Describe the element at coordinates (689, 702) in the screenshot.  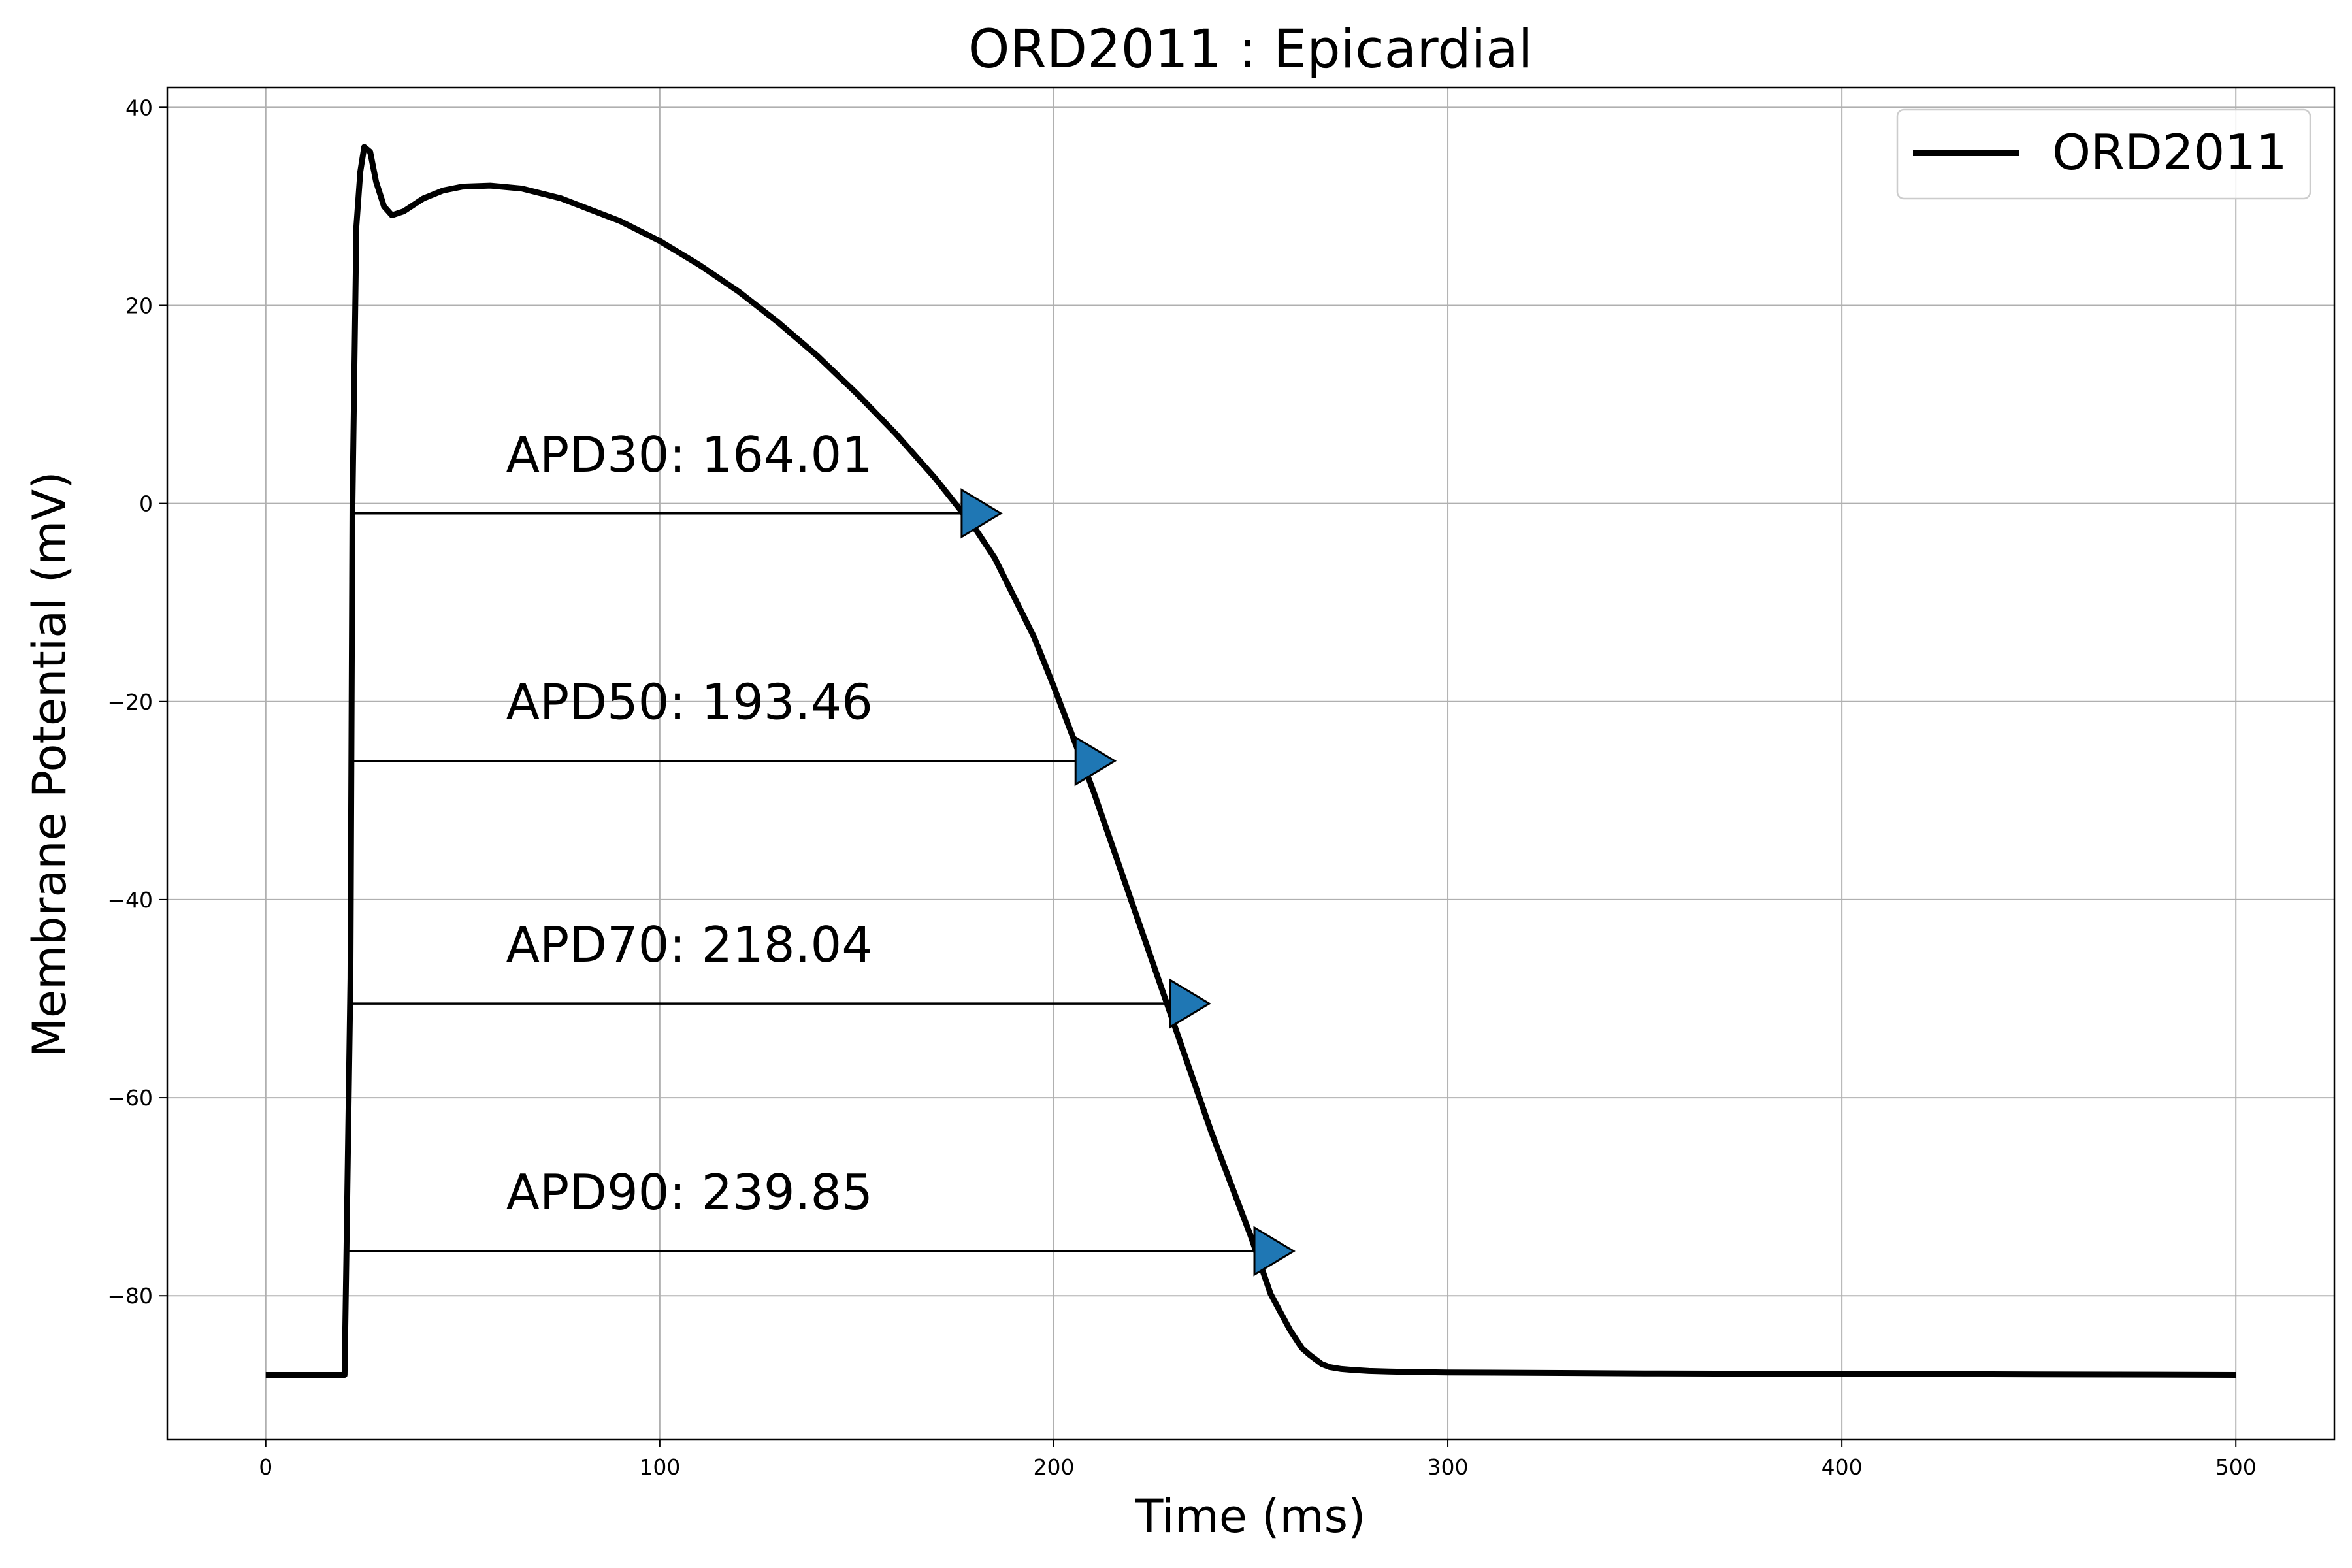
I see `apd-label: APD50: 193.46` at that location.